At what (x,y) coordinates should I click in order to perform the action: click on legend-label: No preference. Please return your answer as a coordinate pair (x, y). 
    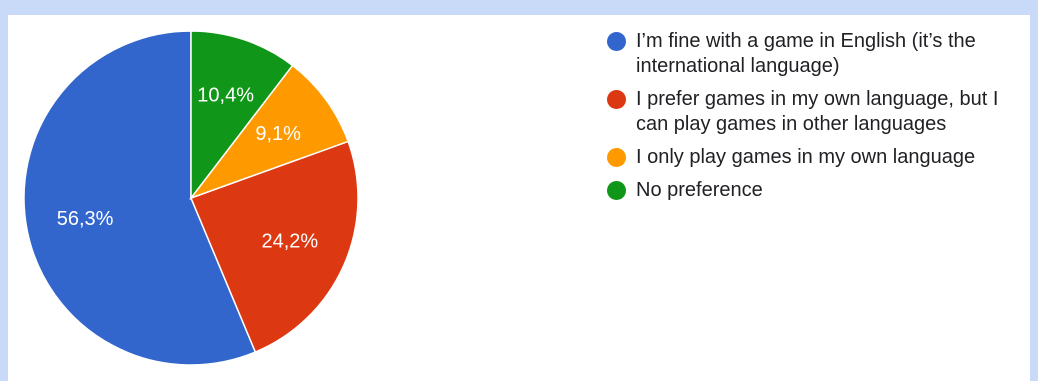
    Looking at the image, I should click on (699, 190).